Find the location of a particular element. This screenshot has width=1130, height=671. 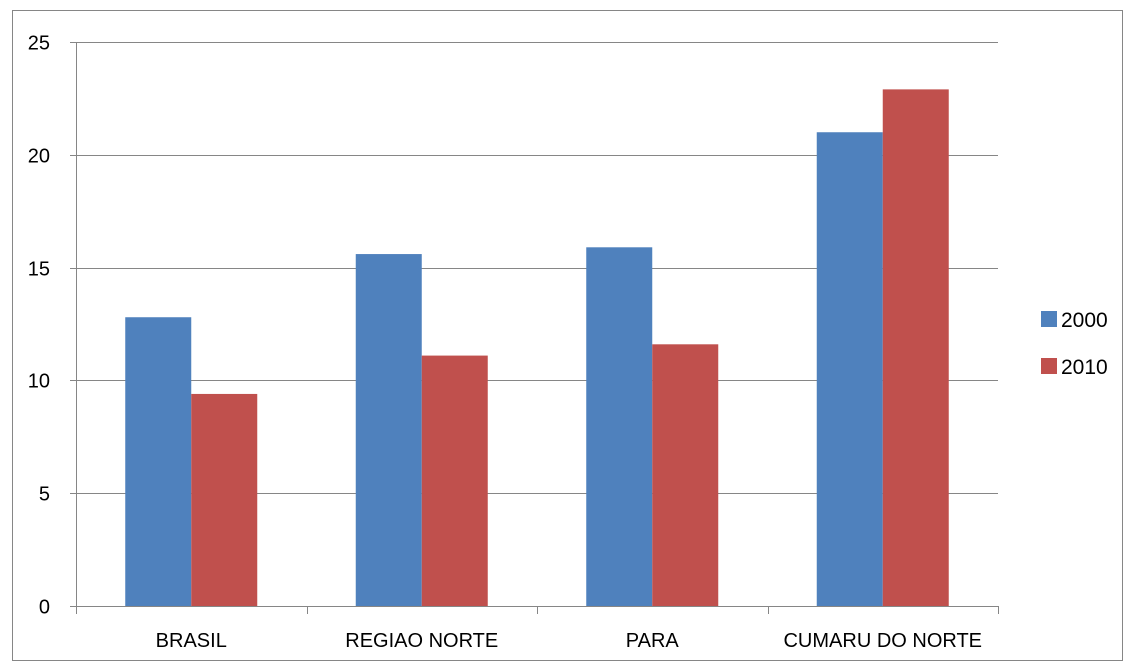

legend: 2000 2010 is located at coordinates (1074, 344).